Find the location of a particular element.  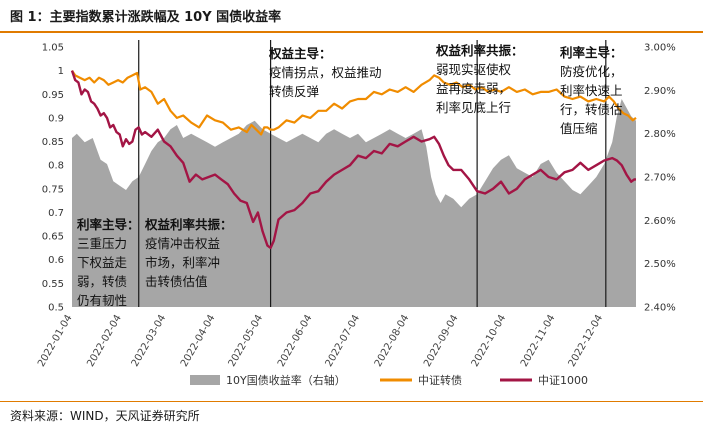

x-axis-tick-label: 2022-03-04 is located at coordinates (149, 341).